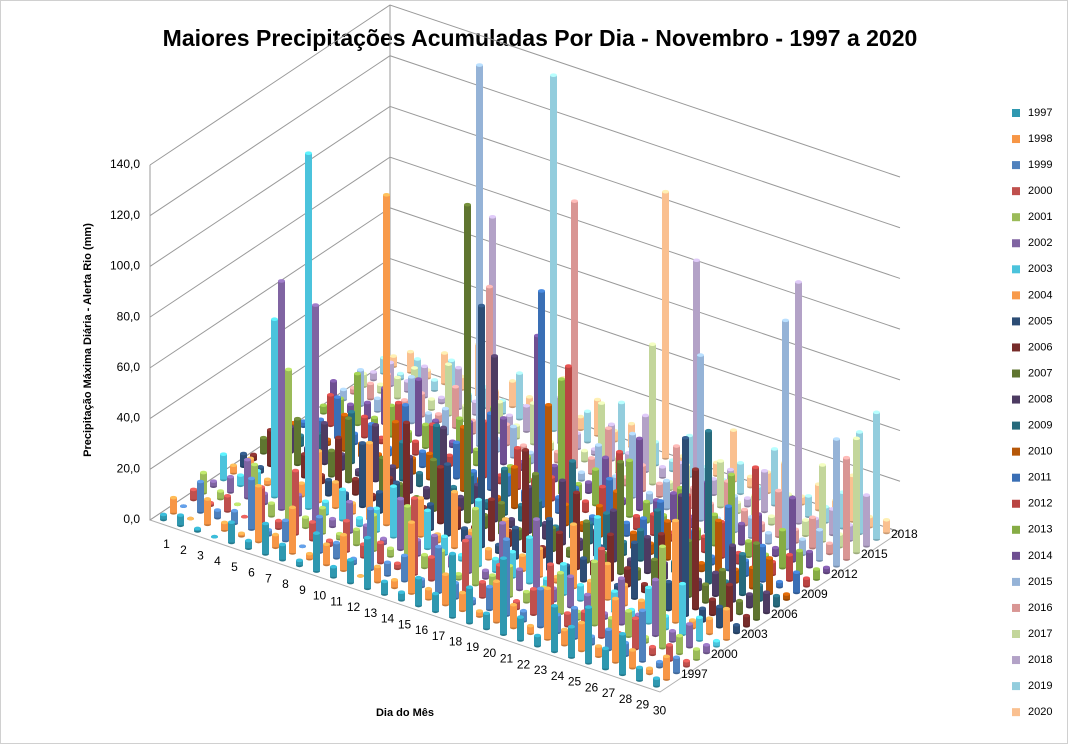 The width and height of the screenshot is (1068, 744). What do you see at coordinates (1040, 686) in the screenshot?
I see `legend-label: 2019` at bounding box center [1040, 686].